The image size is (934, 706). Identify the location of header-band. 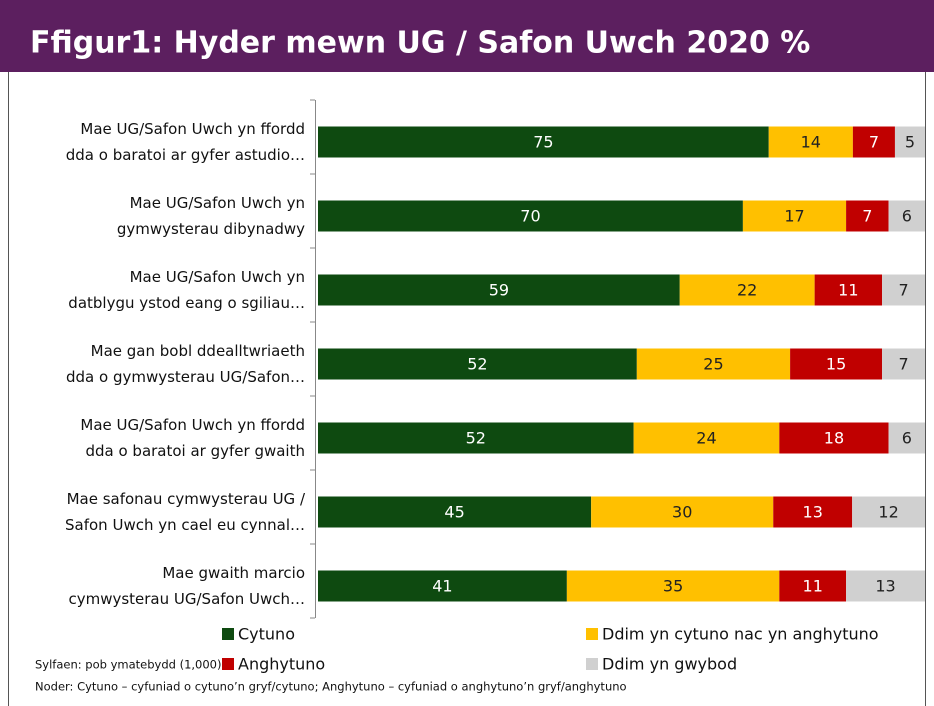
(467, 36).